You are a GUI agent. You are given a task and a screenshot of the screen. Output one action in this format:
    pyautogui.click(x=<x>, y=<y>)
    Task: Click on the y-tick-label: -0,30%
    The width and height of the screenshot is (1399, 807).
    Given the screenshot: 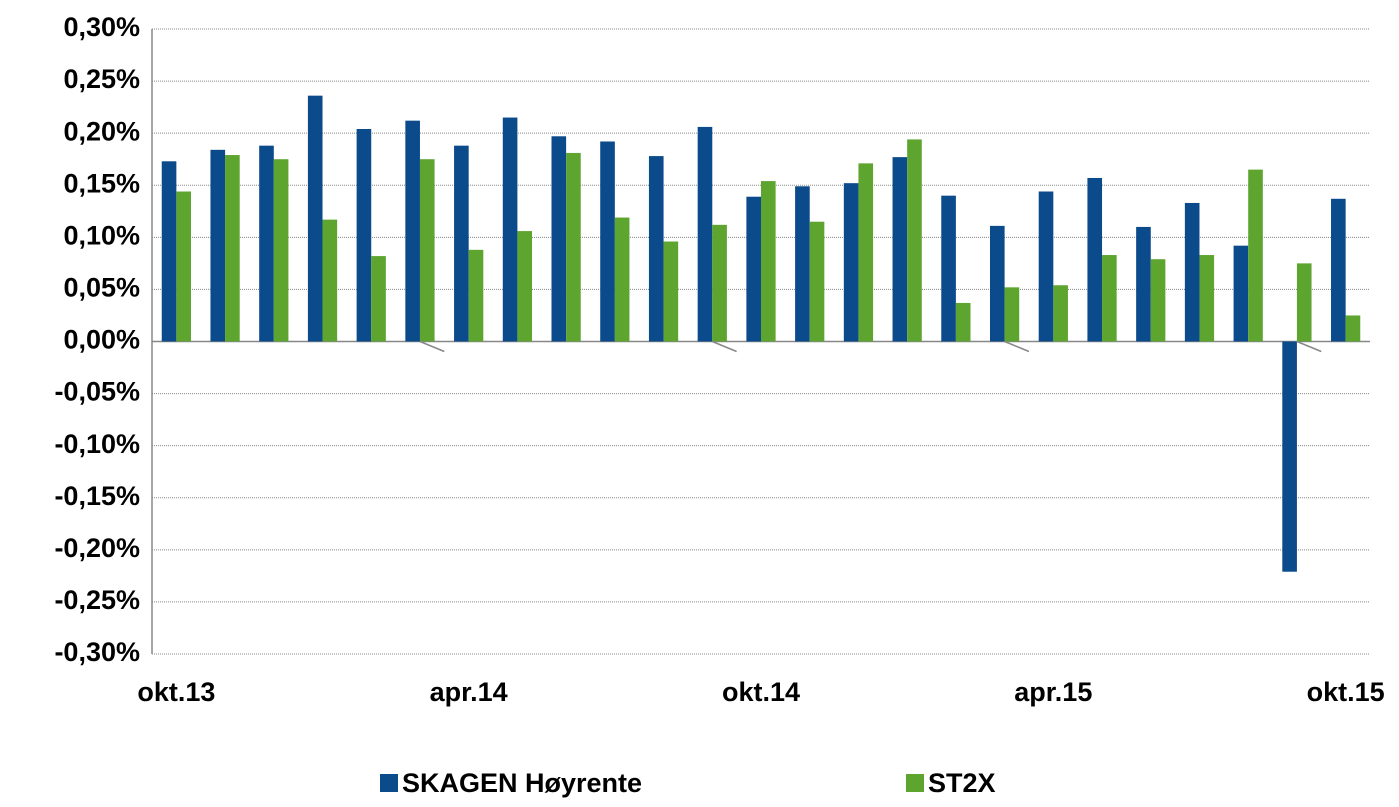 What is the action you would take?
    pyautogui.click(x=97, y=652)
    